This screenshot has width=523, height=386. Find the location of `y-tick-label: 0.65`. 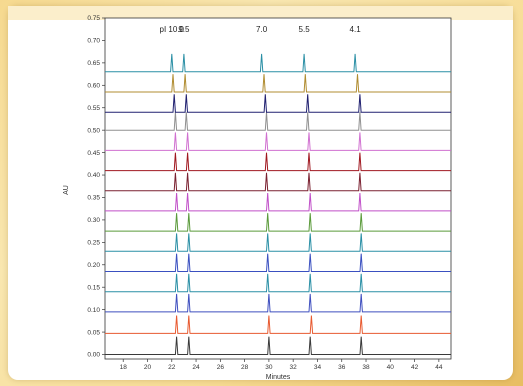

y-tick-label: 0.65 is located at coordinates (93, 63).